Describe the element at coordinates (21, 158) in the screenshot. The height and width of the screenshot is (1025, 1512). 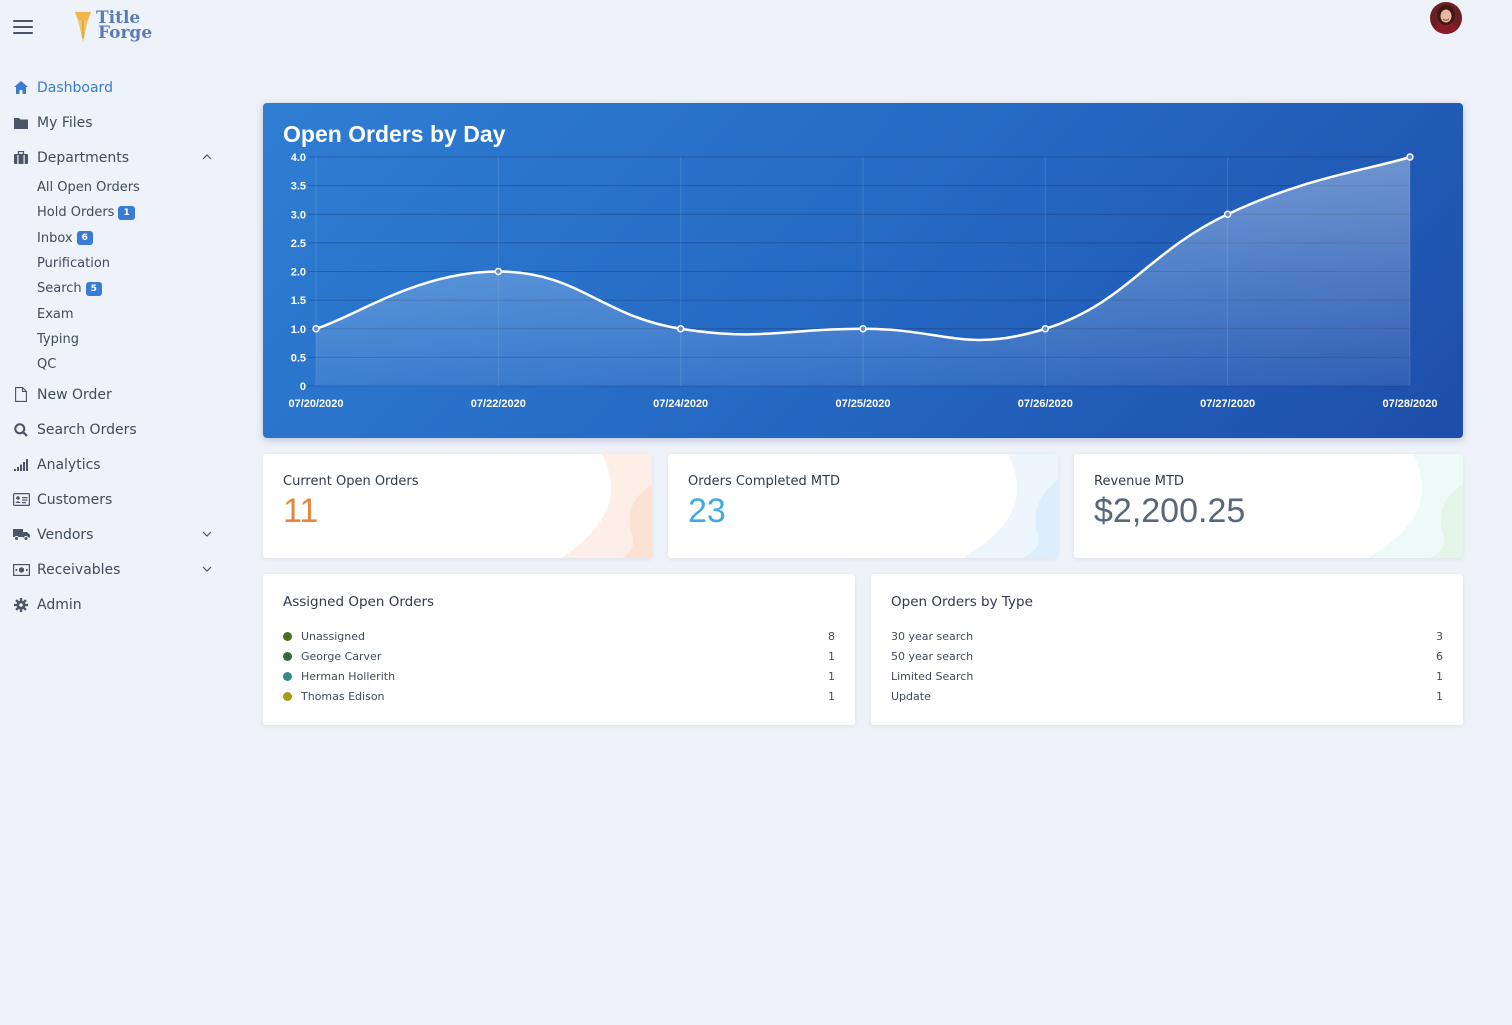
I see `briefcase-icon` at that location.